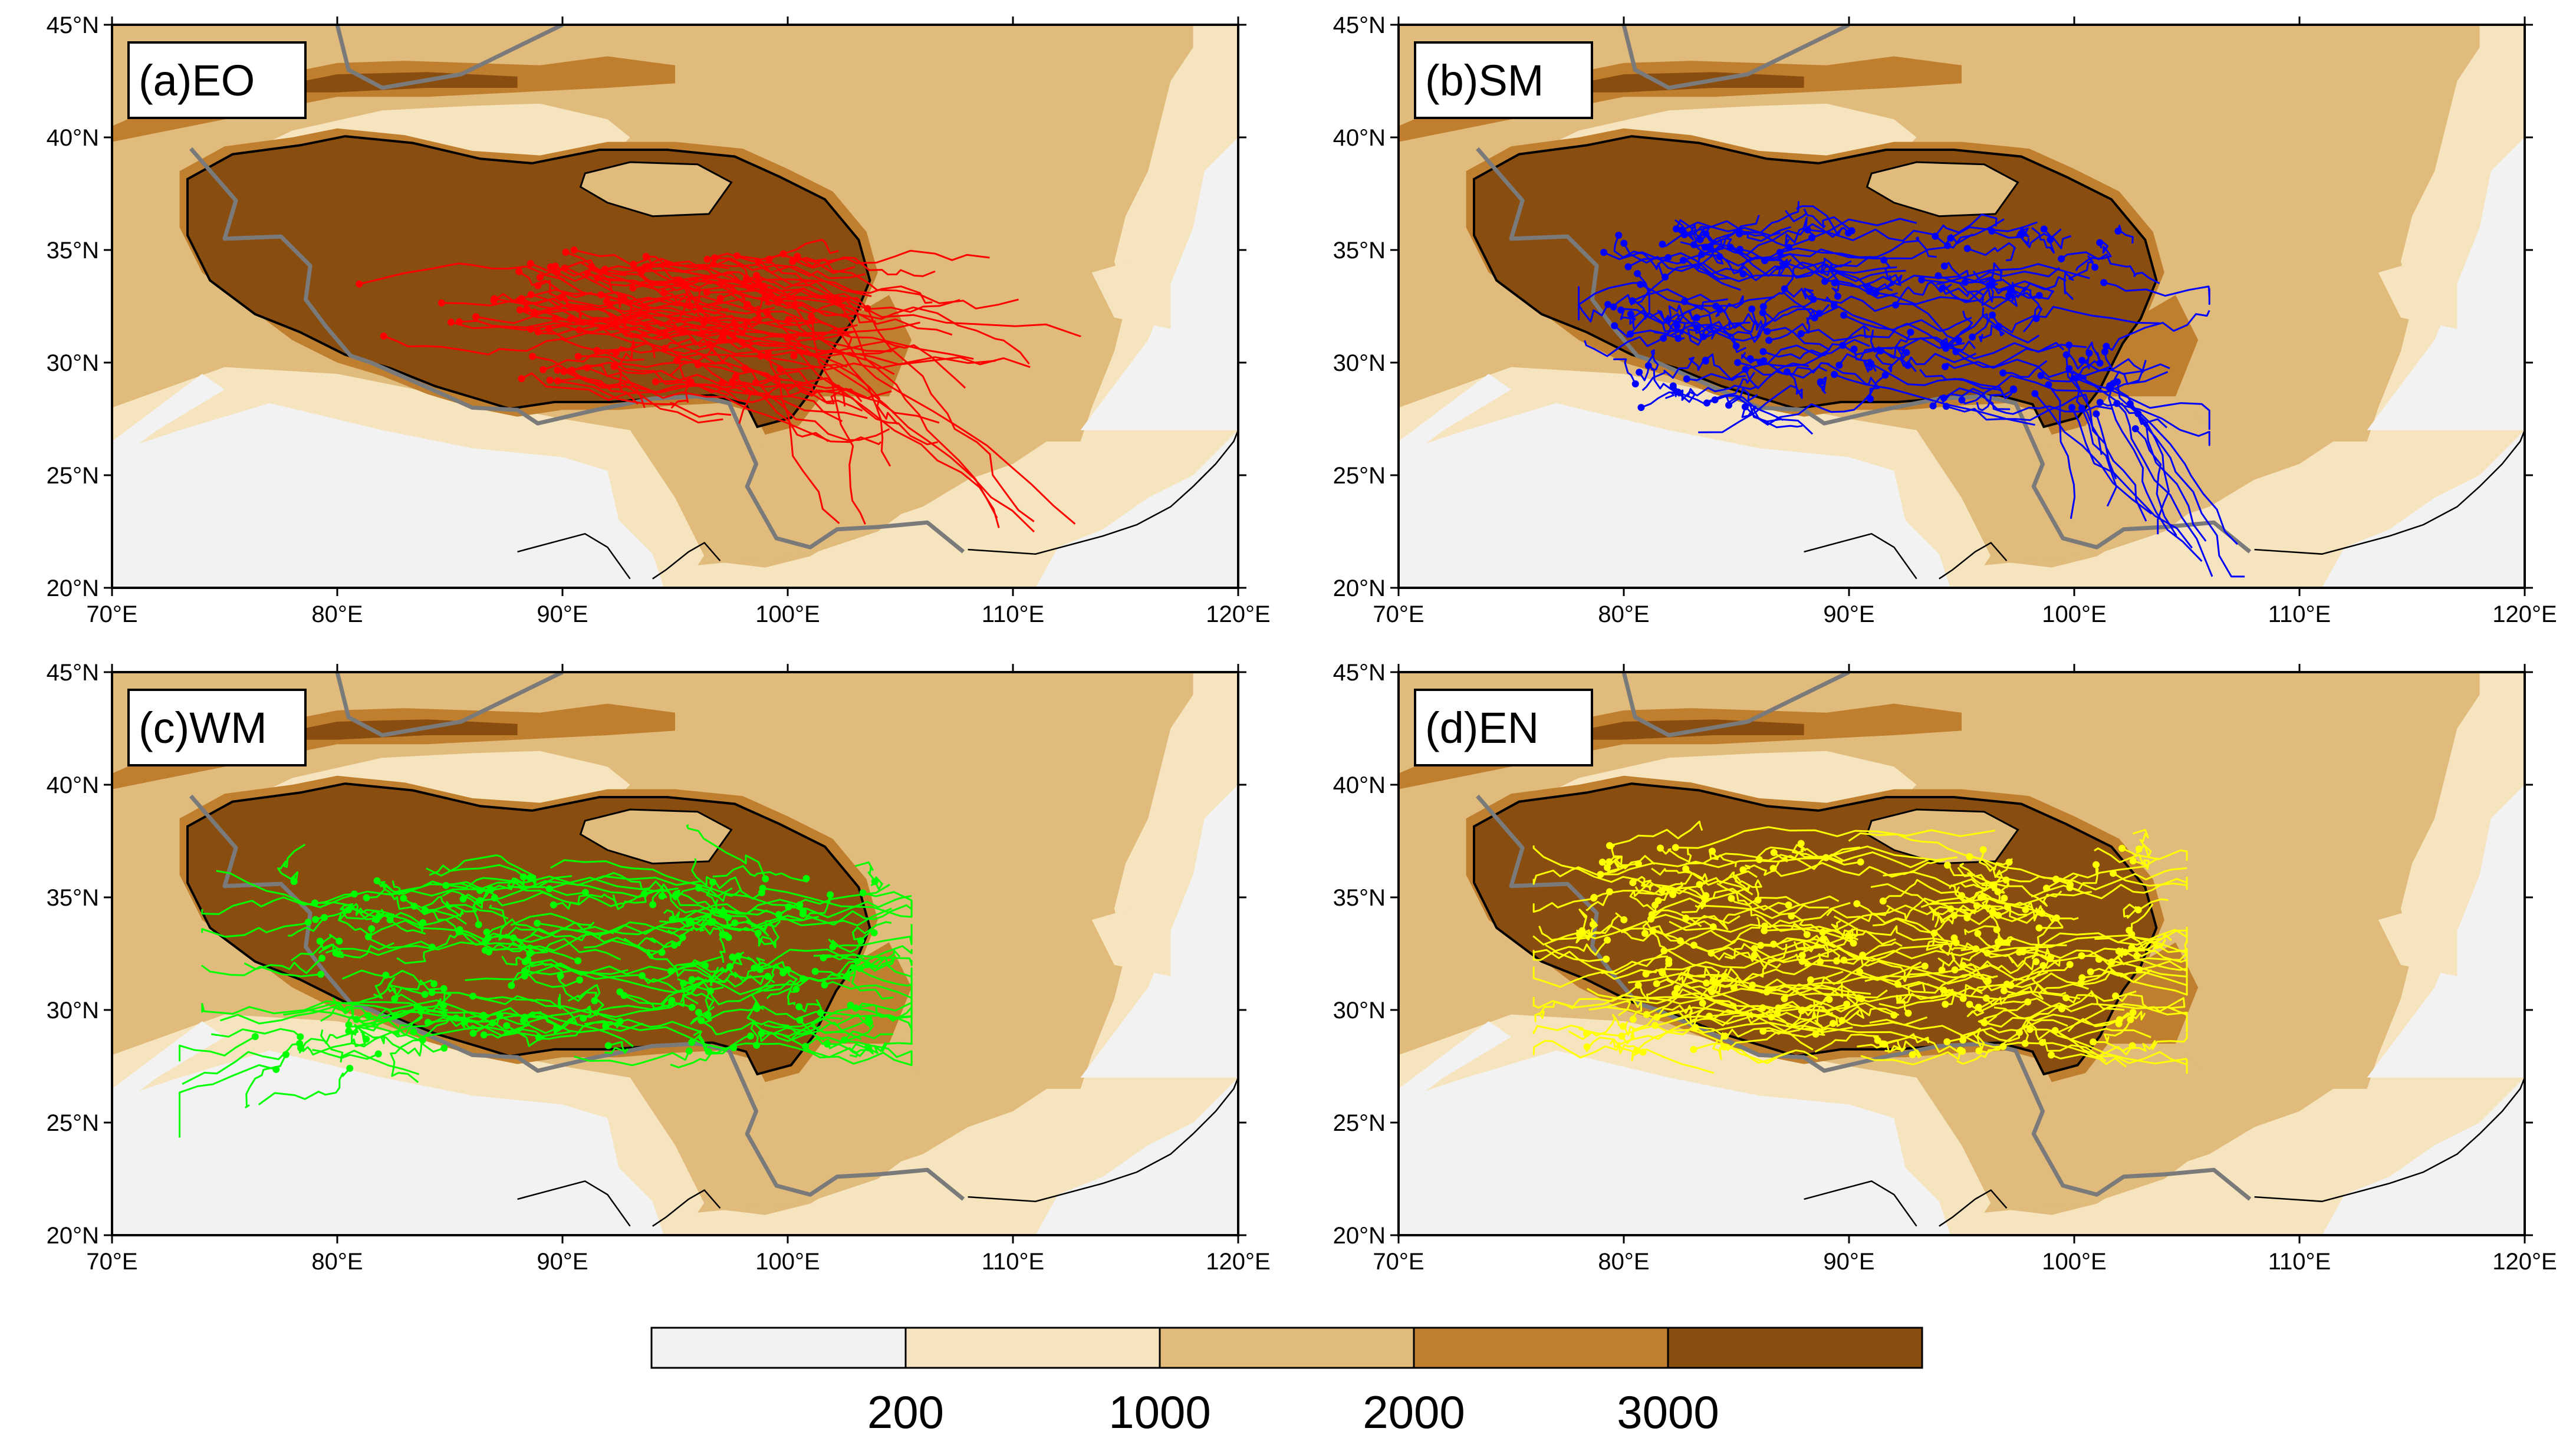  I want to click on lat-tick-label: 30°N, so click(73, 363).